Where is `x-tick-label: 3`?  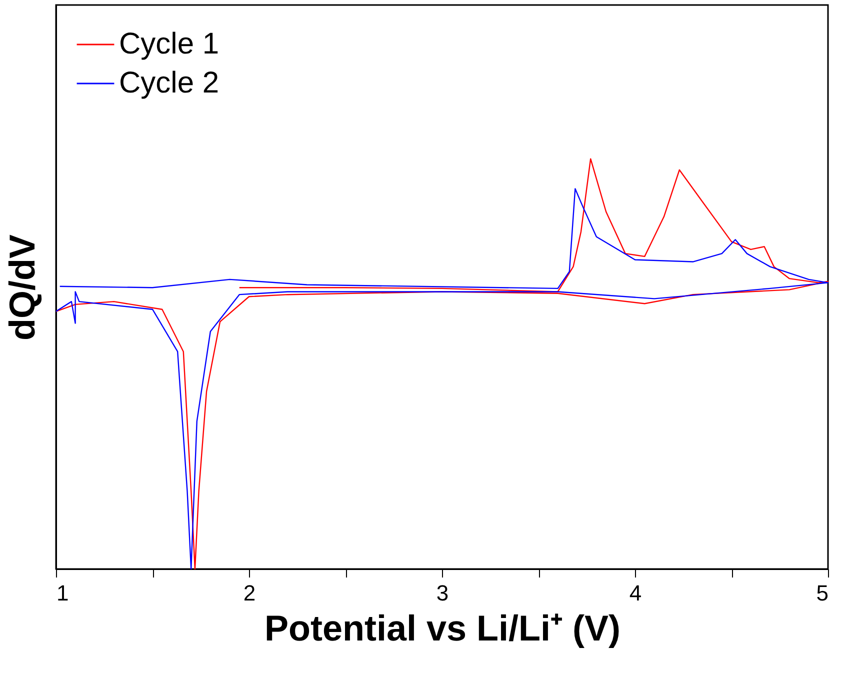
x-tick-label: 3 is located at coordinates (442, 593).